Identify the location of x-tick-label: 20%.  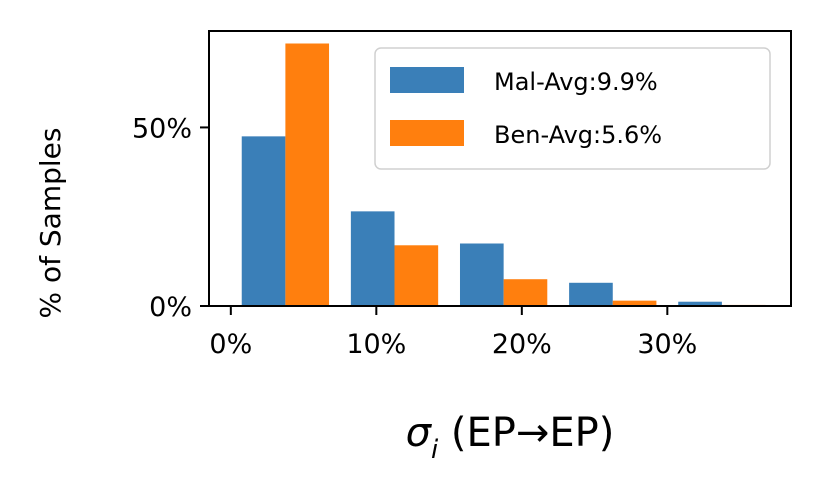
(522, 344).